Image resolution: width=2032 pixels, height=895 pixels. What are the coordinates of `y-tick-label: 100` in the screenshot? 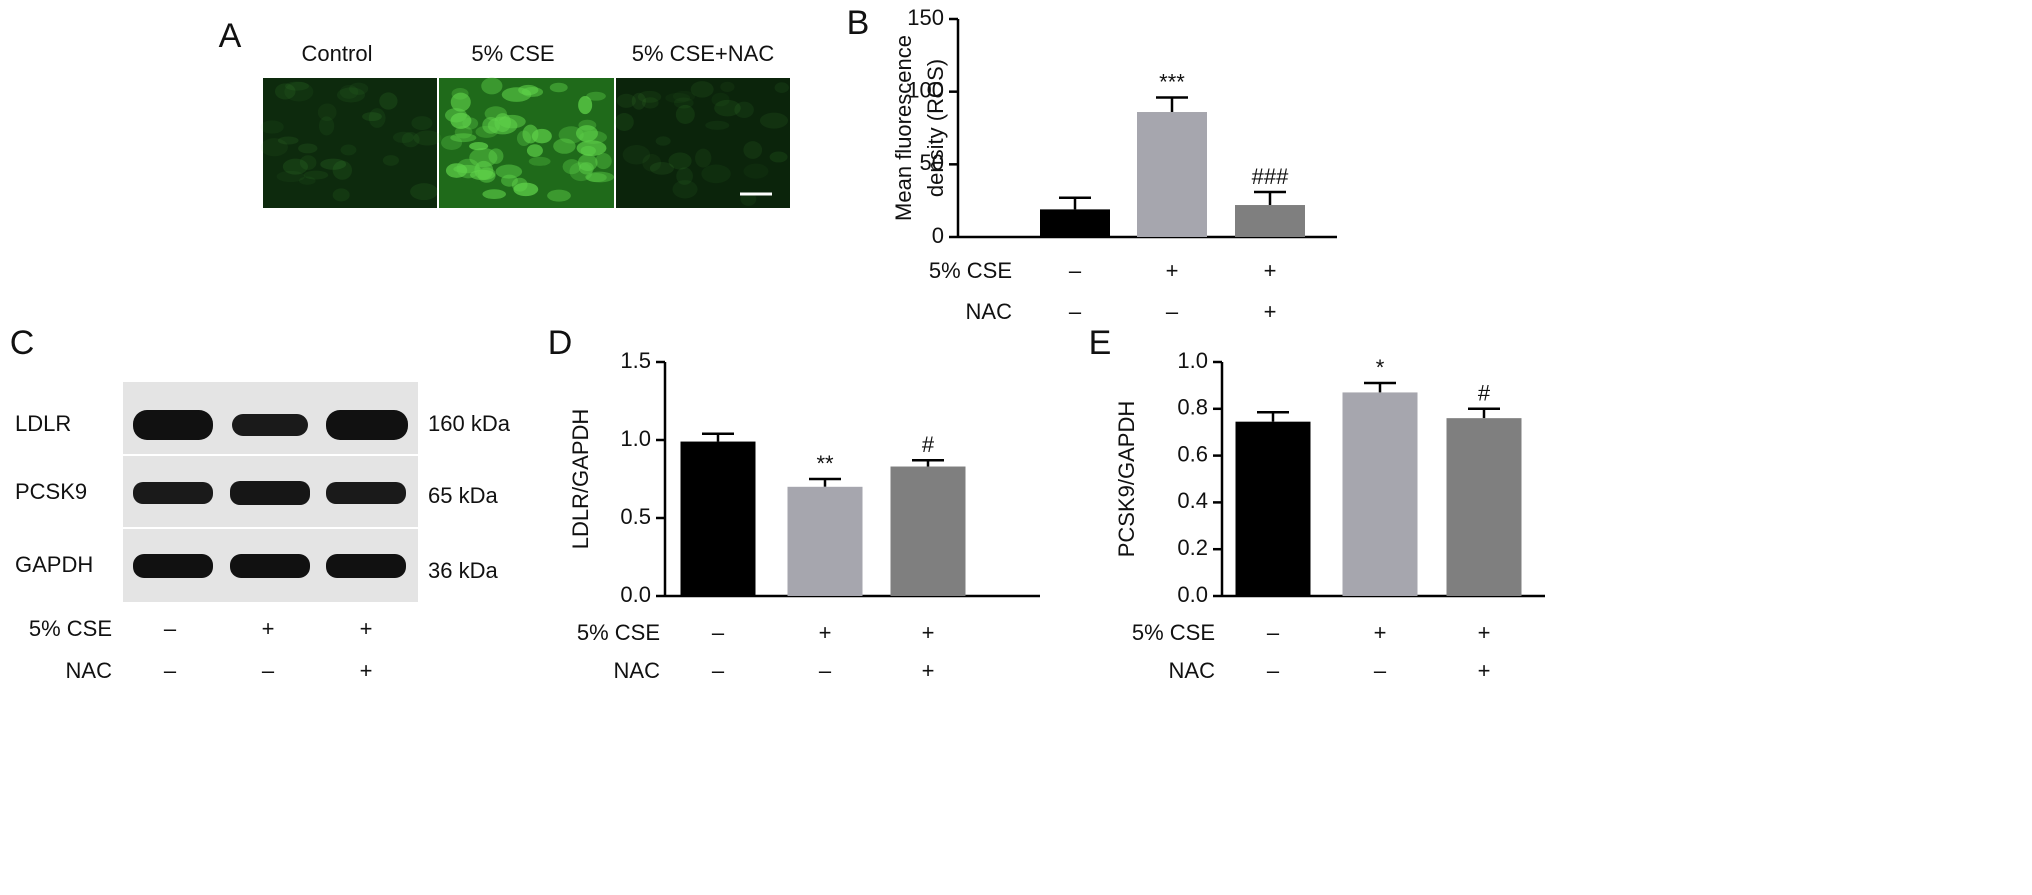 It's located at (925, 89).